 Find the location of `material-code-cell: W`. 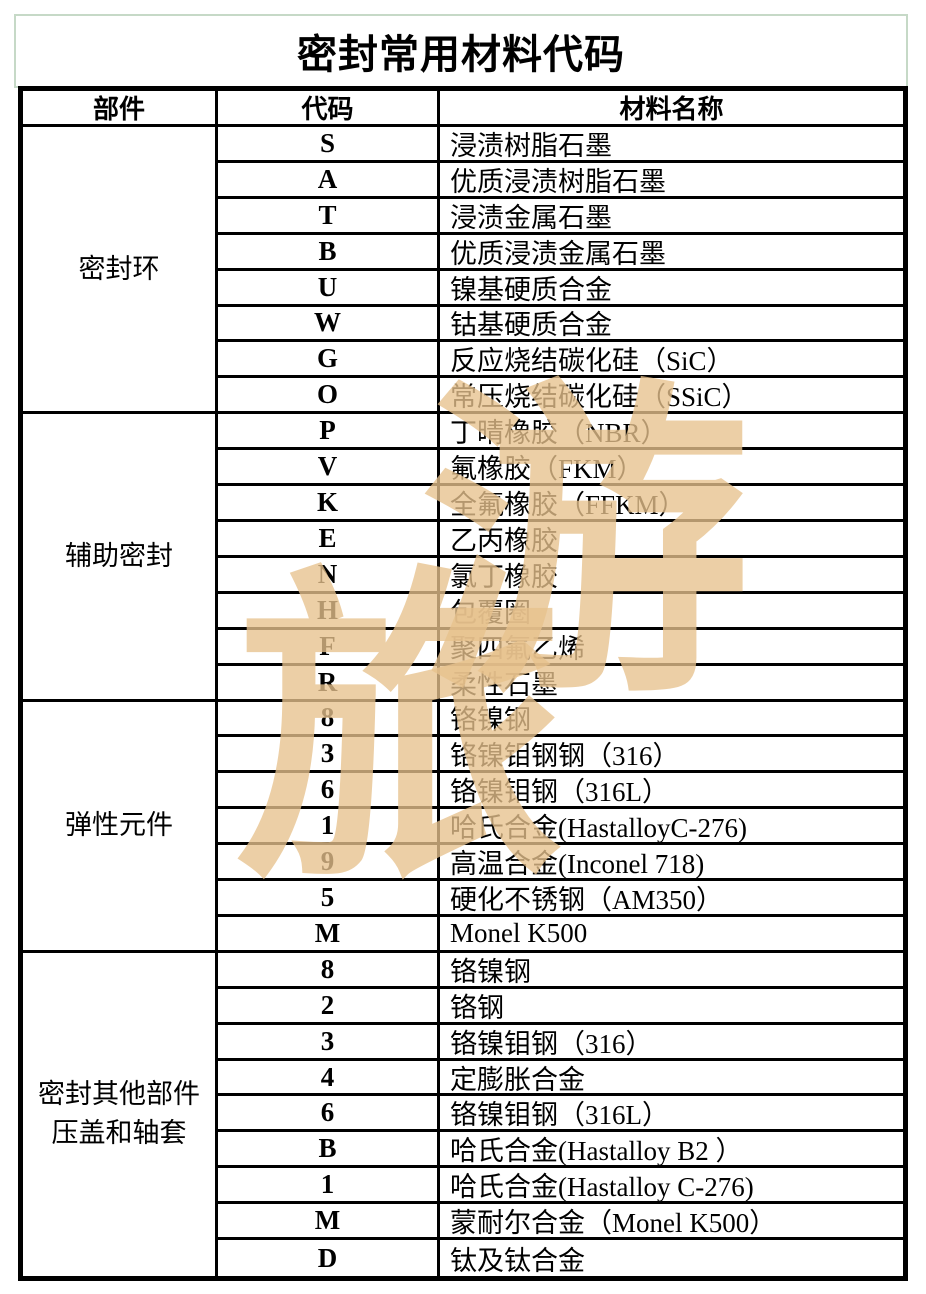

material-code-cell: W is located at coordinates (329, 324).